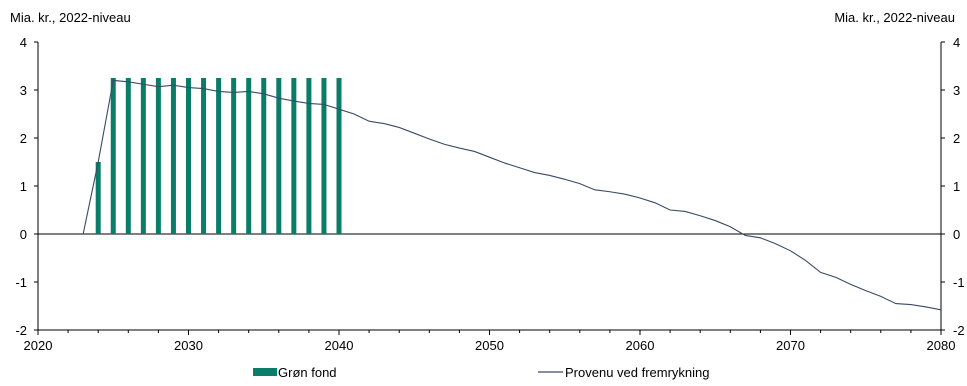 The image size is (967, 386). What do you see at coordinates (264, 156) in the screenshot?
I see `bar-2035` at bounding box center [264, 156].